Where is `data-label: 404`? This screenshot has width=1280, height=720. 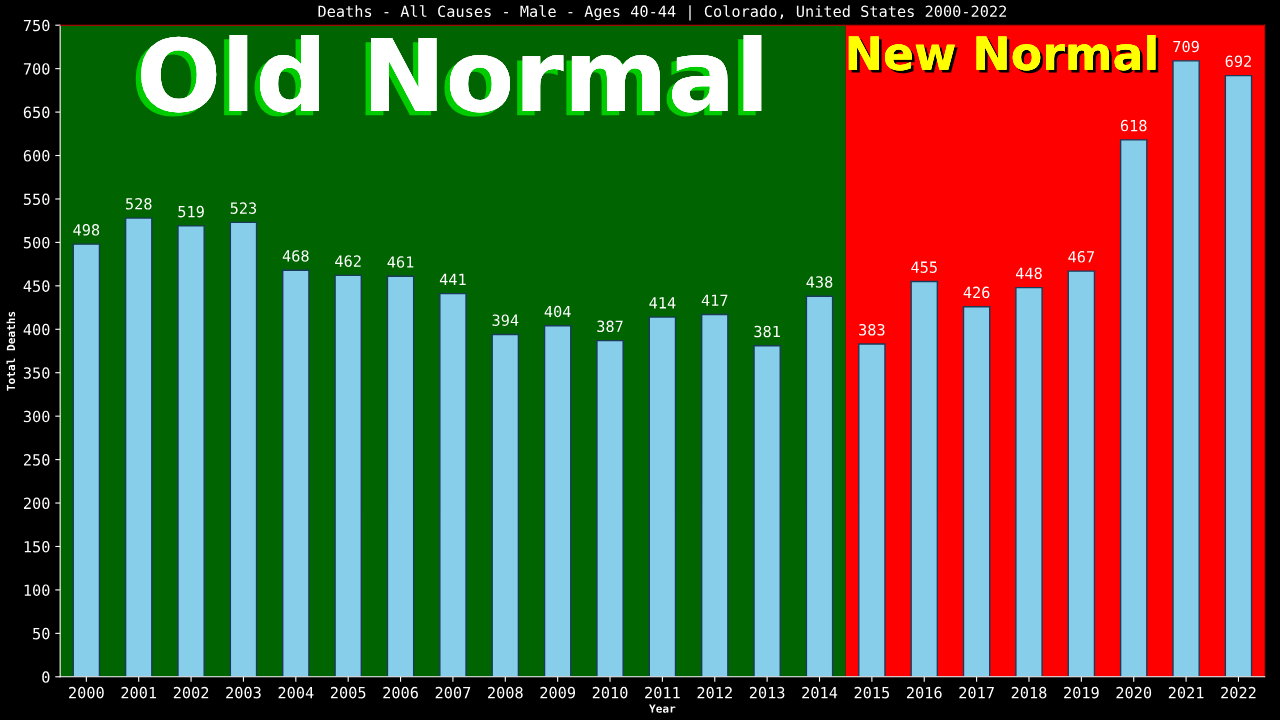 data-label: 404 is located at coordinates (557, 311).